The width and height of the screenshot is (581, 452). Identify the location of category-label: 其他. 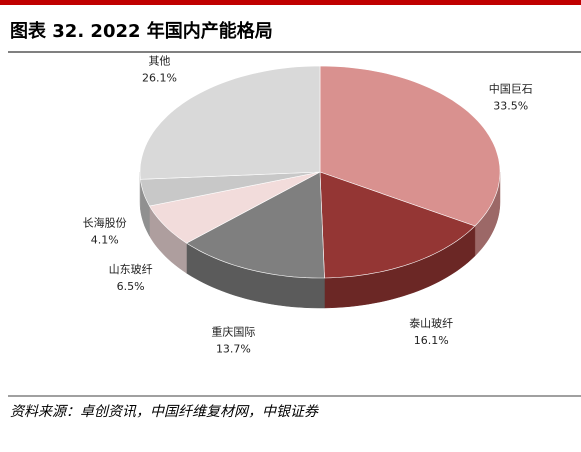
(159, 60).